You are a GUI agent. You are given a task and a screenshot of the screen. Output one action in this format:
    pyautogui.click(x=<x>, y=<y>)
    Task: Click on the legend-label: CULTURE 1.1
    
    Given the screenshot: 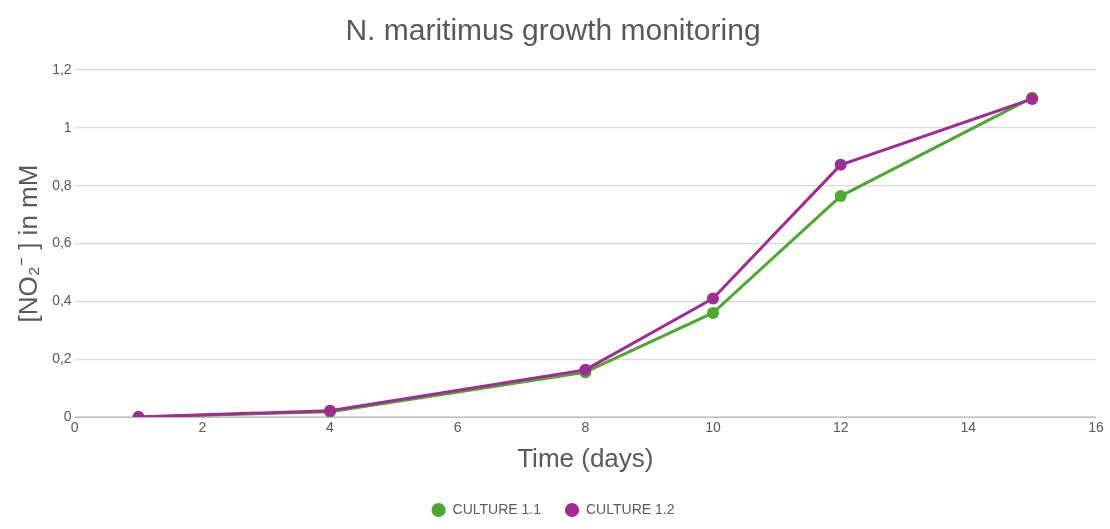 What is the action you would take?
    pyautogui.click(x=497, y=508)
    